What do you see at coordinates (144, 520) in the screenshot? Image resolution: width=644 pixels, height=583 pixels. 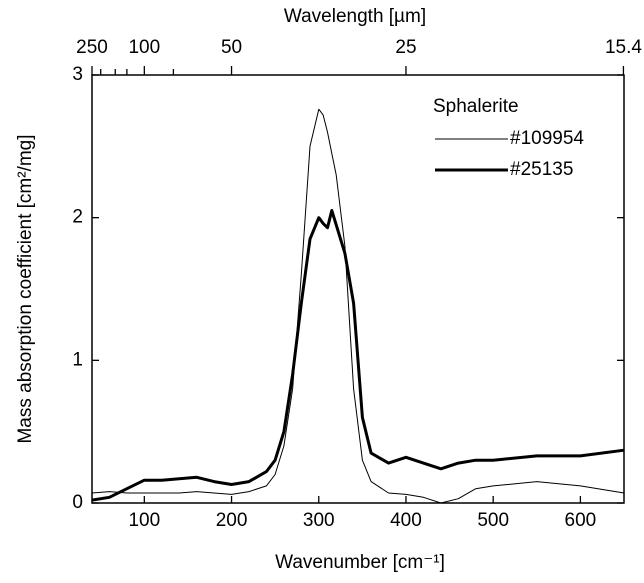 I see `x-tick-label: 100` at bounding box center [144, 520].